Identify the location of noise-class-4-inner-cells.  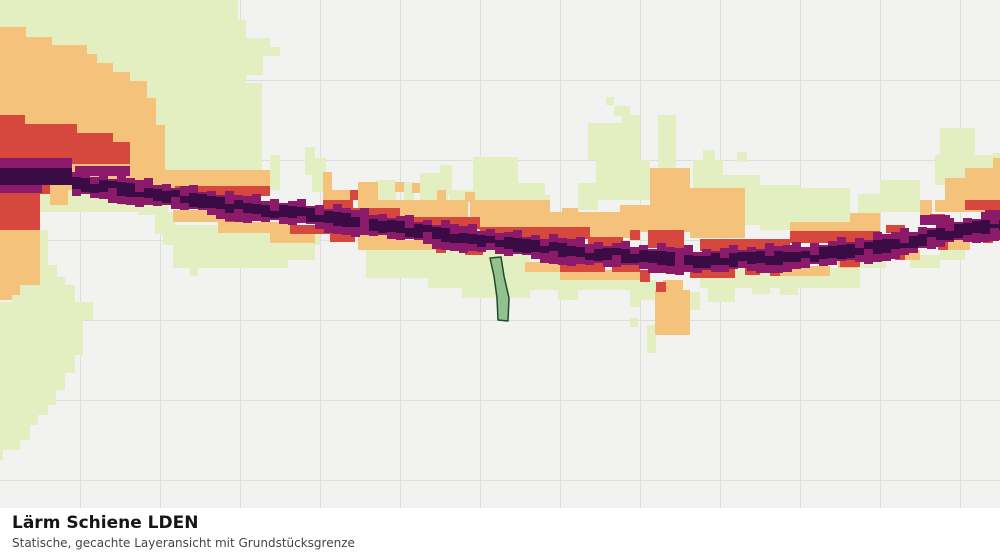
(544, 222).